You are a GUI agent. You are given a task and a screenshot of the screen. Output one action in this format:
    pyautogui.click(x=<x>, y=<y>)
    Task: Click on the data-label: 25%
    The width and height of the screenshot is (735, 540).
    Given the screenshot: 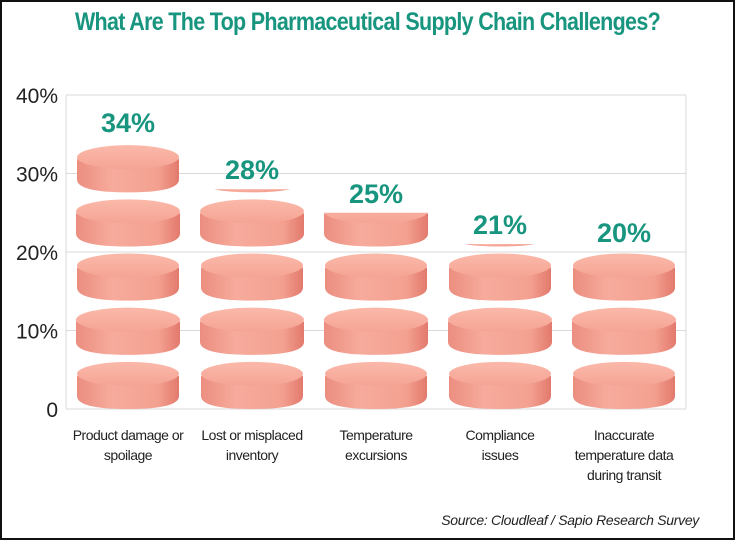 What is the action you would take?
    pyautogui.click(x=376, y=194)
    